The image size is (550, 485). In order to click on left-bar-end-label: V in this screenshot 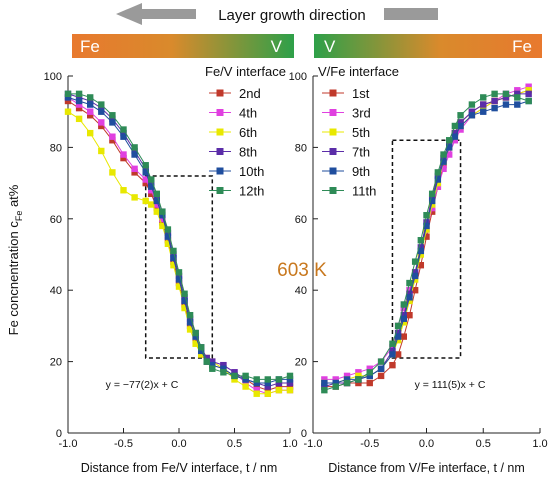, I will do `click(277, 46)`.